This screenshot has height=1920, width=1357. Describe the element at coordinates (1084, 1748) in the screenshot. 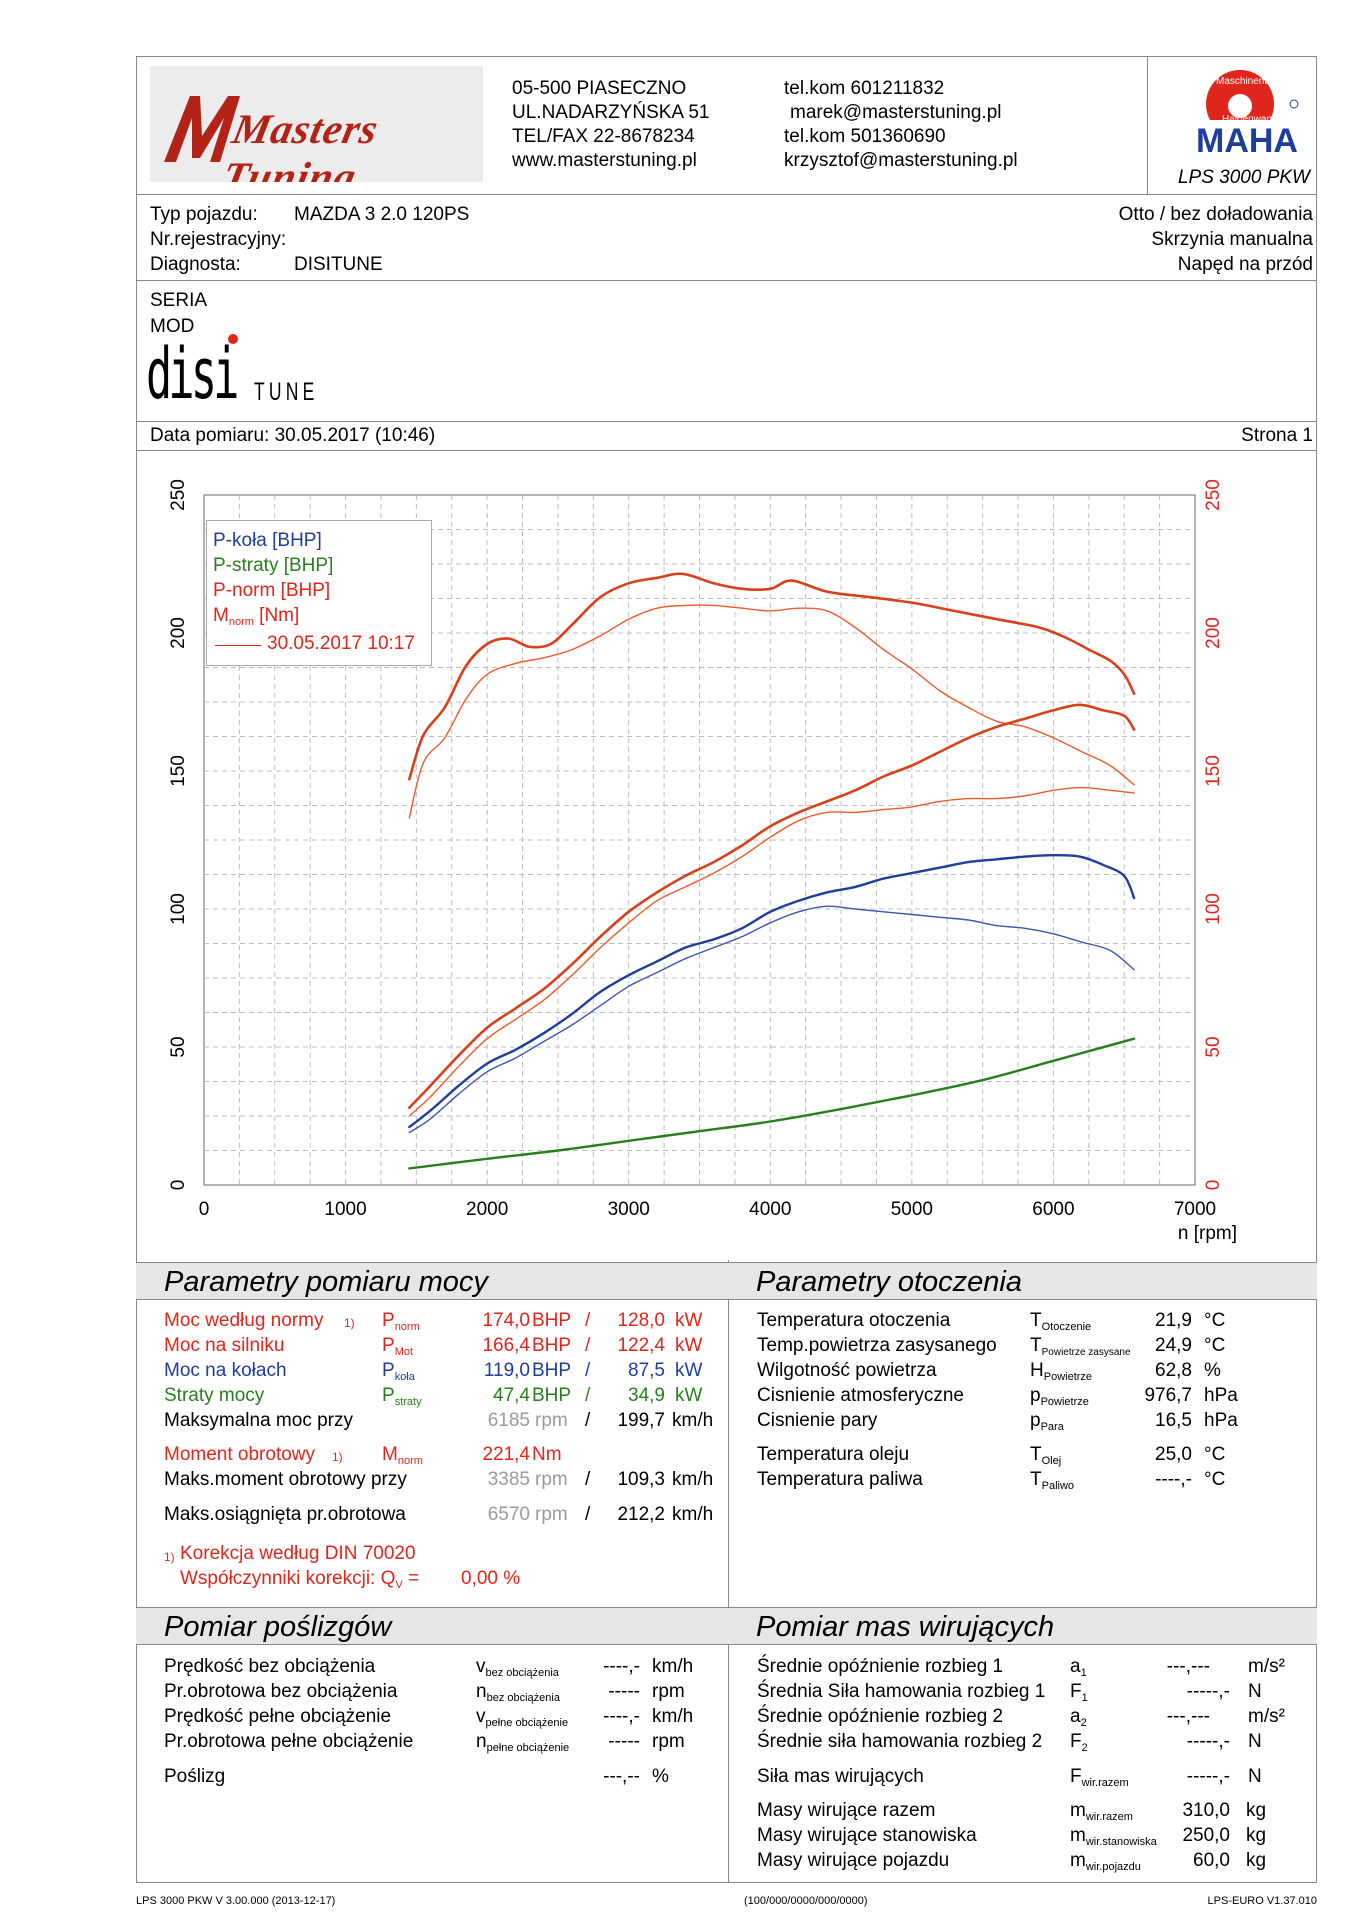

I see `symbol-sub: 2` at that location.